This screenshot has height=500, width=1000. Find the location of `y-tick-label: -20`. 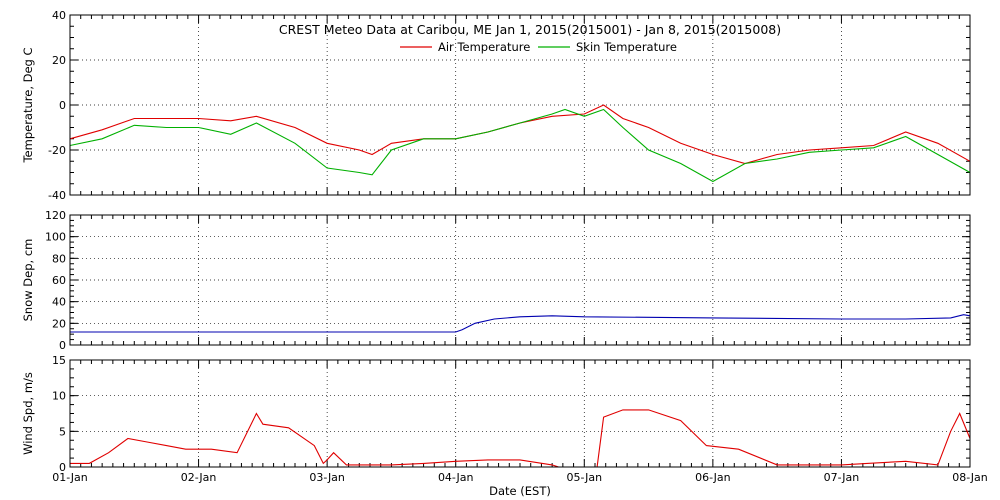

y-tick-label: -20 is located at coordinates (57, 150).